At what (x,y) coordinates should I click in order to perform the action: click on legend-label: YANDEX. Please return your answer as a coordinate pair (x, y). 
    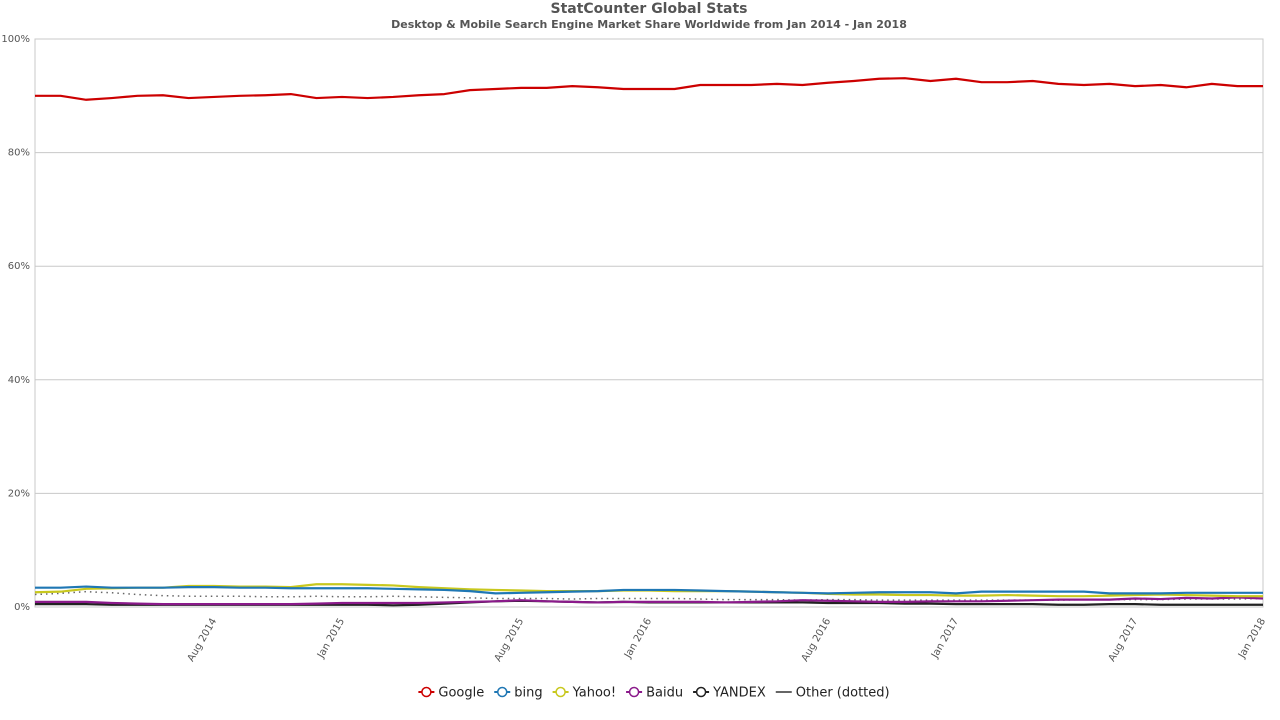
    Looking at the image, I should click on (739, 693).